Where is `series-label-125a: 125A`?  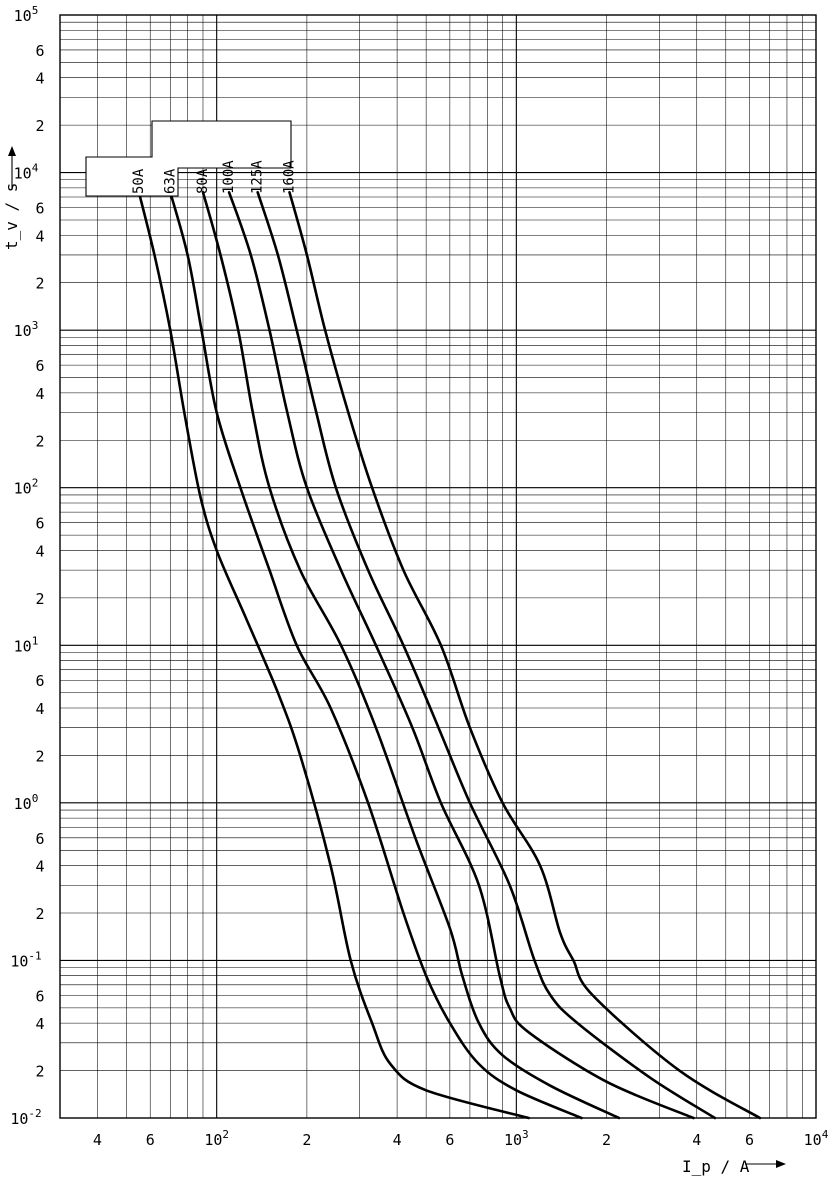 series-label-125a: 125A is located at coordinates (258, 177).